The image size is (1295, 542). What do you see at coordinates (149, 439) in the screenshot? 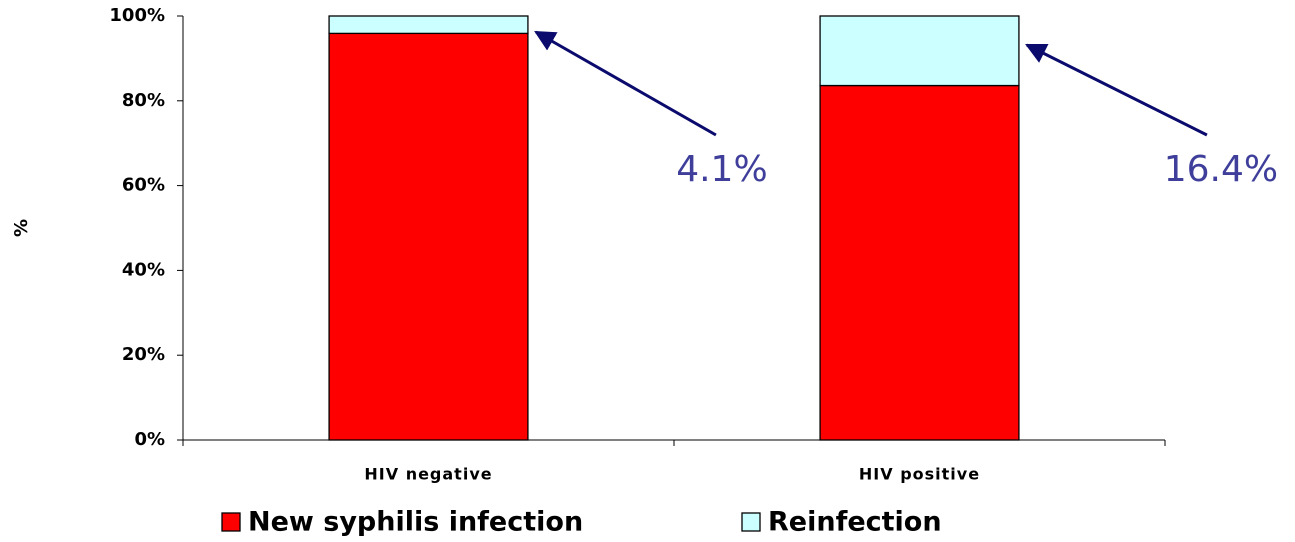
I see `y-tick-label: 0%` at bounding box center [149, 439].